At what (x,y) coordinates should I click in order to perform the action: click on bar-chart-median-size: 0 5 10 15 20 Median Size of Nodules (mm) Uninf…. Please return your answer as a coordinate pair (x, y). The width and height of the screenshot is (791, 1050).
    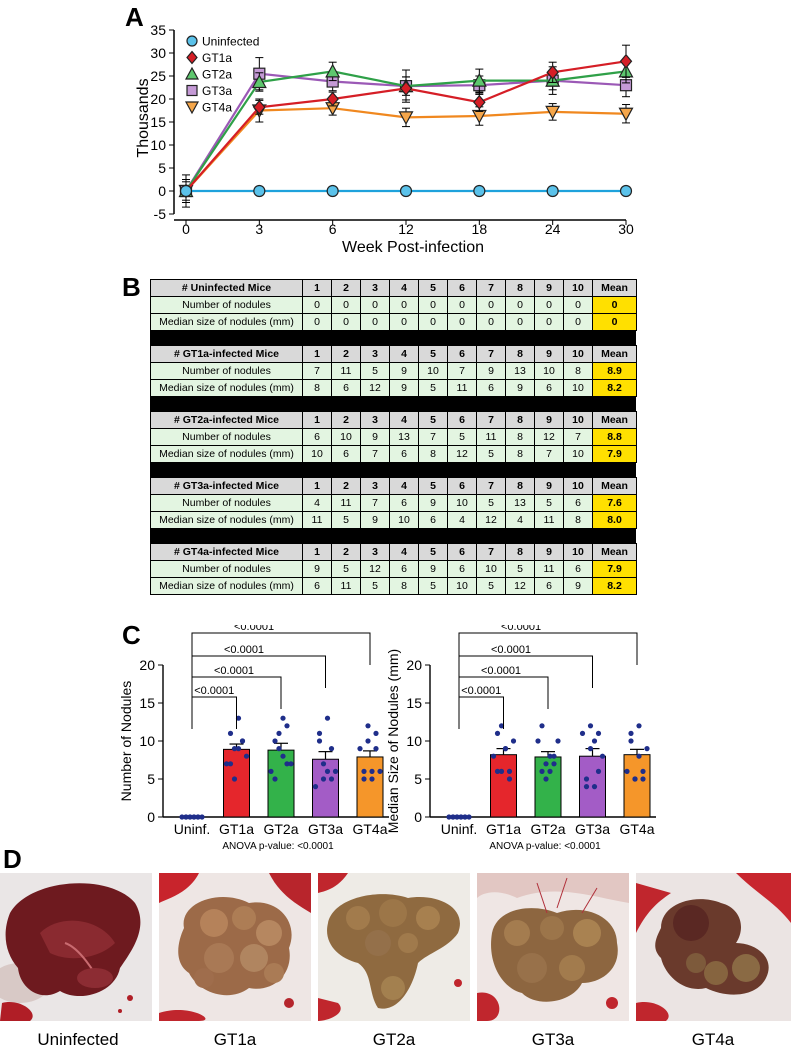
    Looking at the image, I should click on (520, 738).